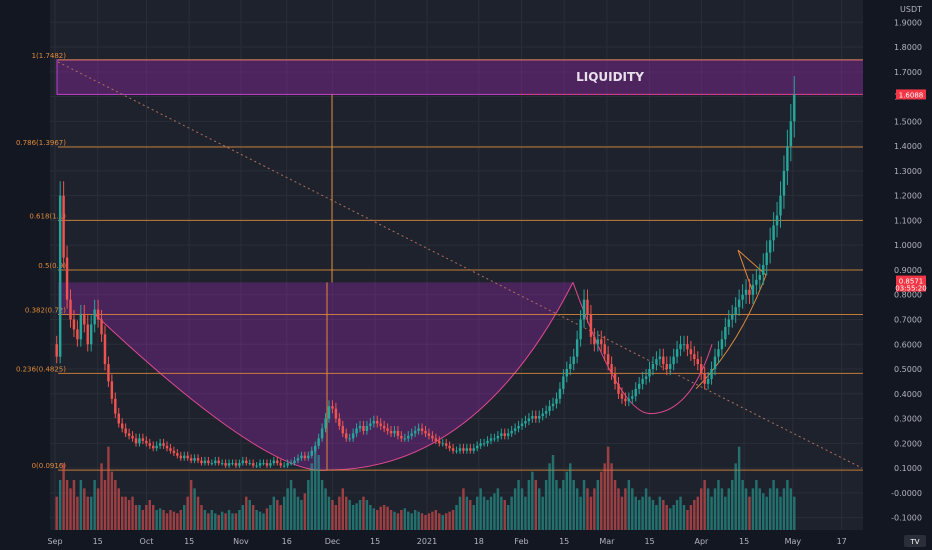  What do you see at coordinates (241, 541) in the screenshot?
I see `time-tick-label: Nov` at bounding box center [241, 541].